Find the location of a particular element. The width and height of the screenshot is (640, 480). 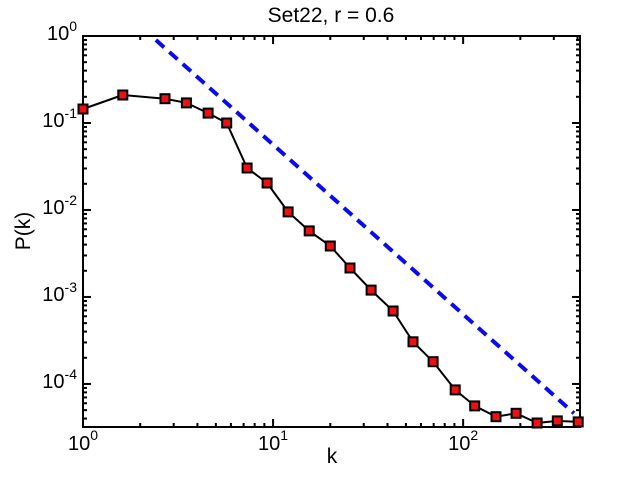

y-tick-label: 10⁻³ is located at coordinates (59, 292).